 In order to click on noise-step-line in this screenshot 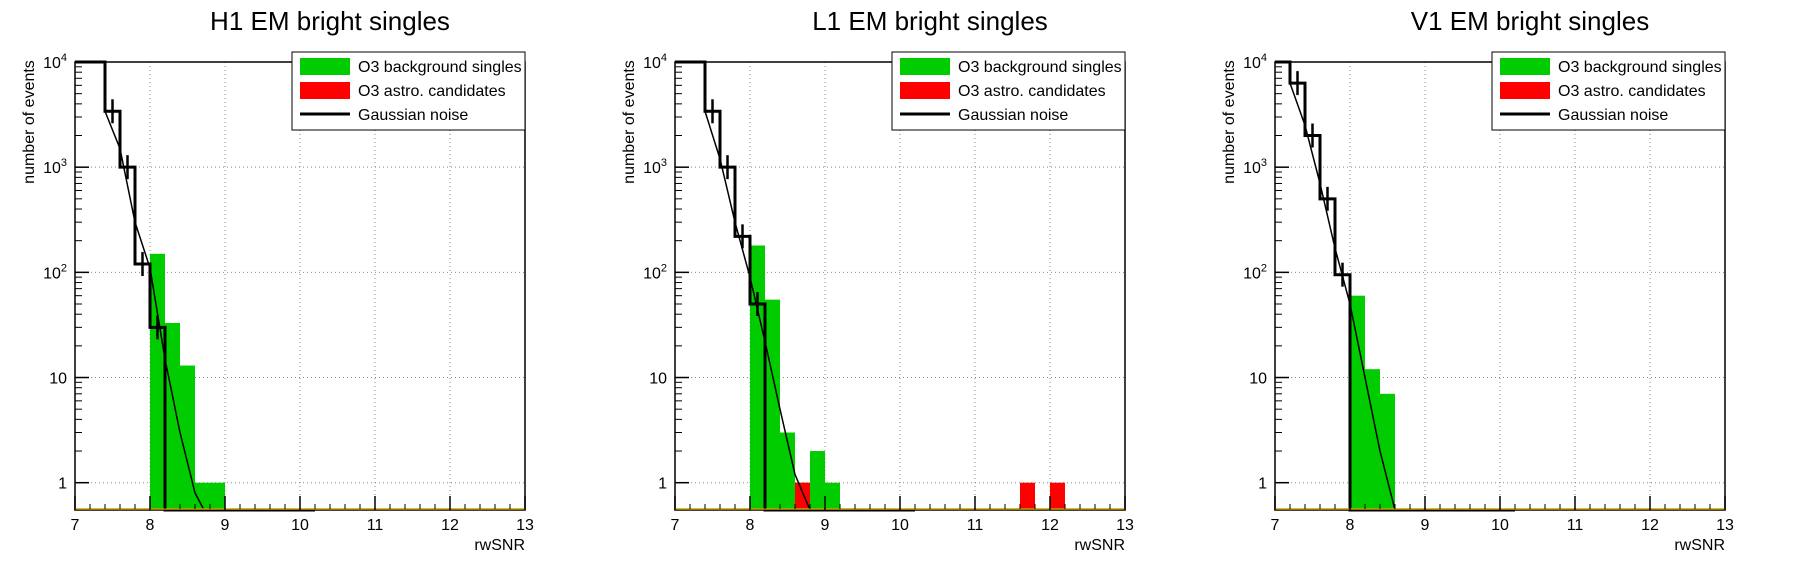, I will do `click(1395, 286)`.